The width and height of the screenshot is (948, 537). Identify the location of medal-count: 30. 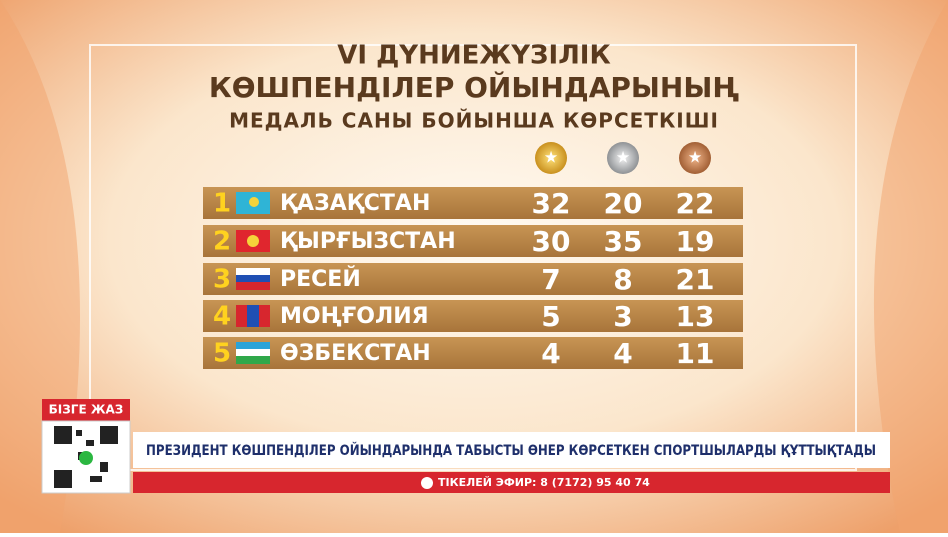
(551, 241).